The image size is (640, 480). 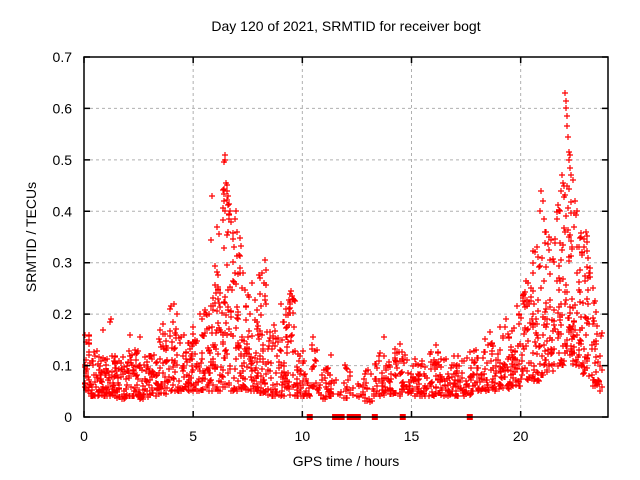 I want to click on svg-text: 5, so click(x=193, y=436).